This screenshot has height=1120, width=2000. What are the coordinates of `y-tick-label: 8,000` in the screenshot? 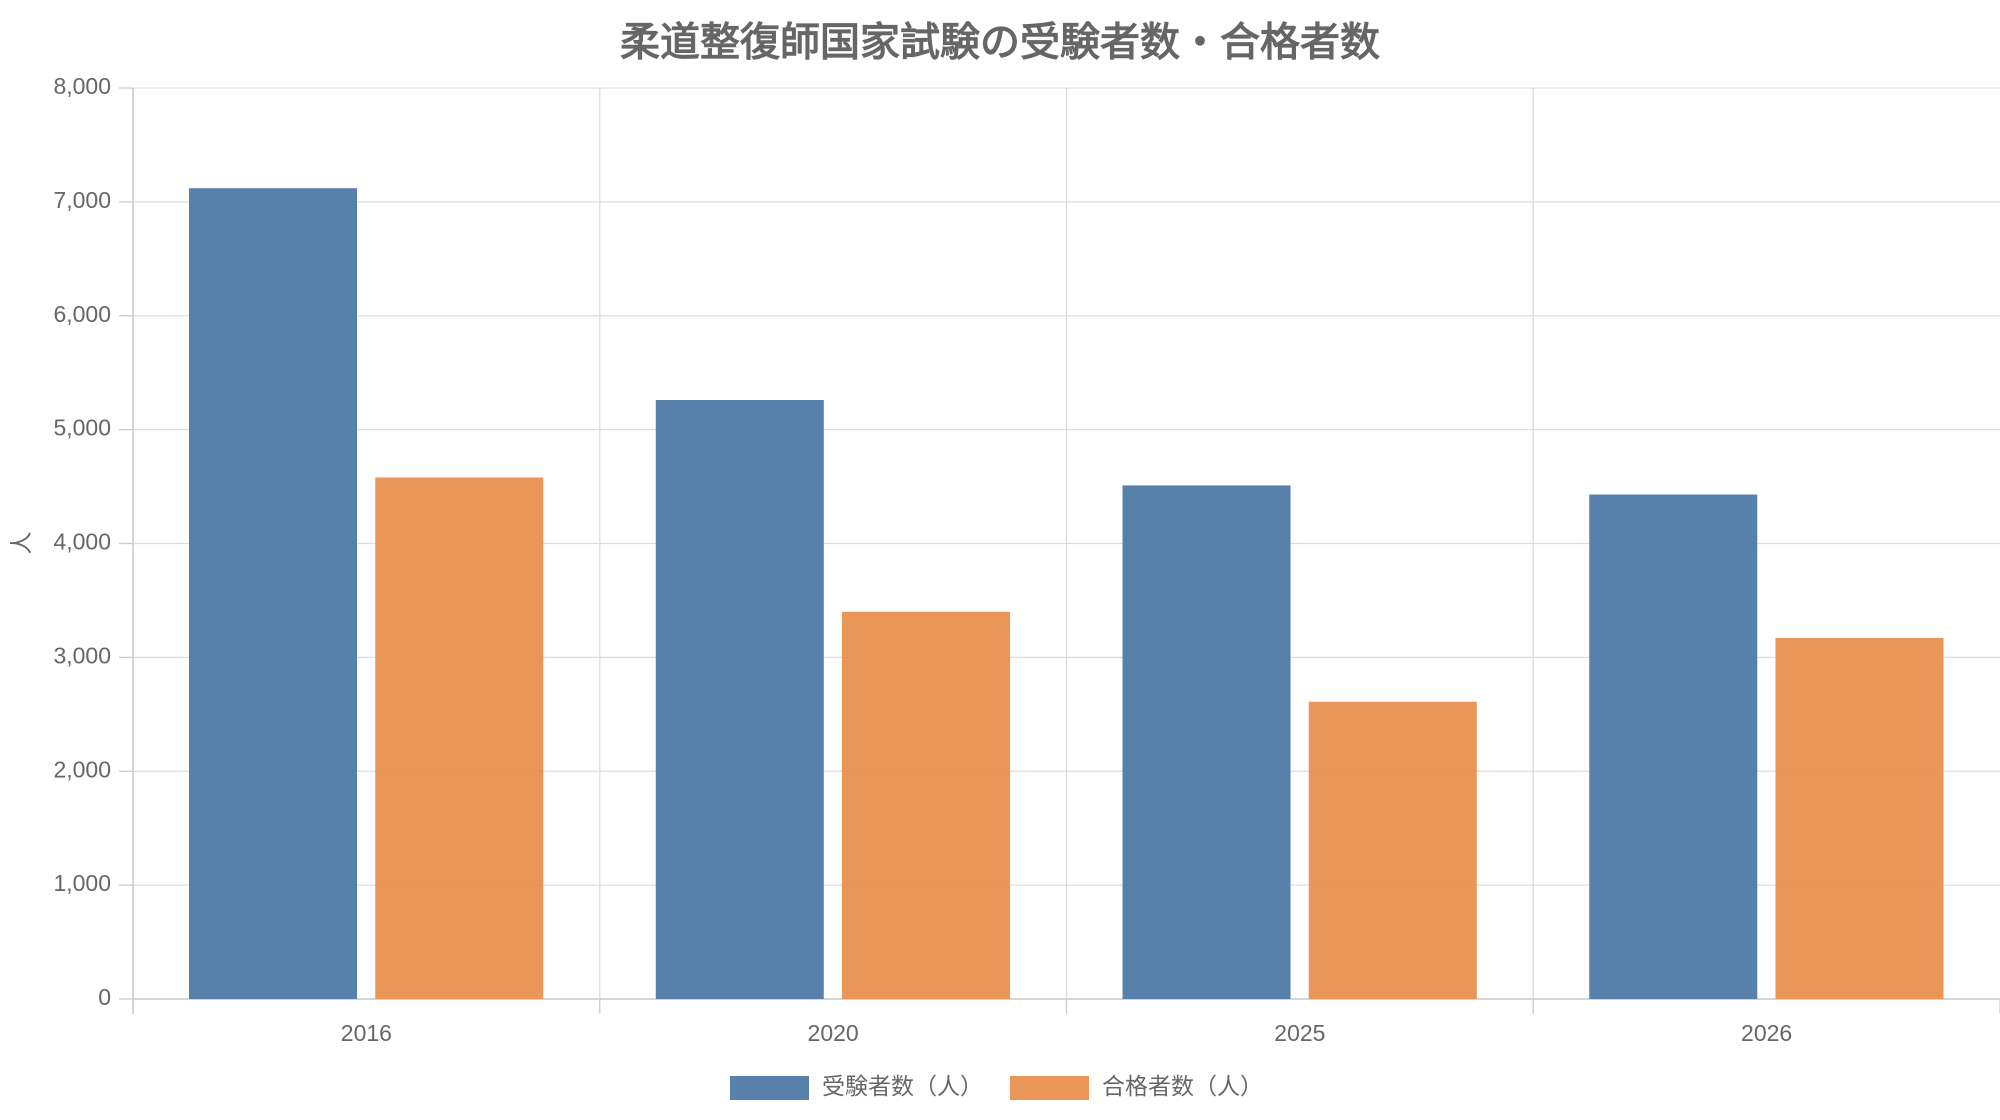 It's located at (82, 86).